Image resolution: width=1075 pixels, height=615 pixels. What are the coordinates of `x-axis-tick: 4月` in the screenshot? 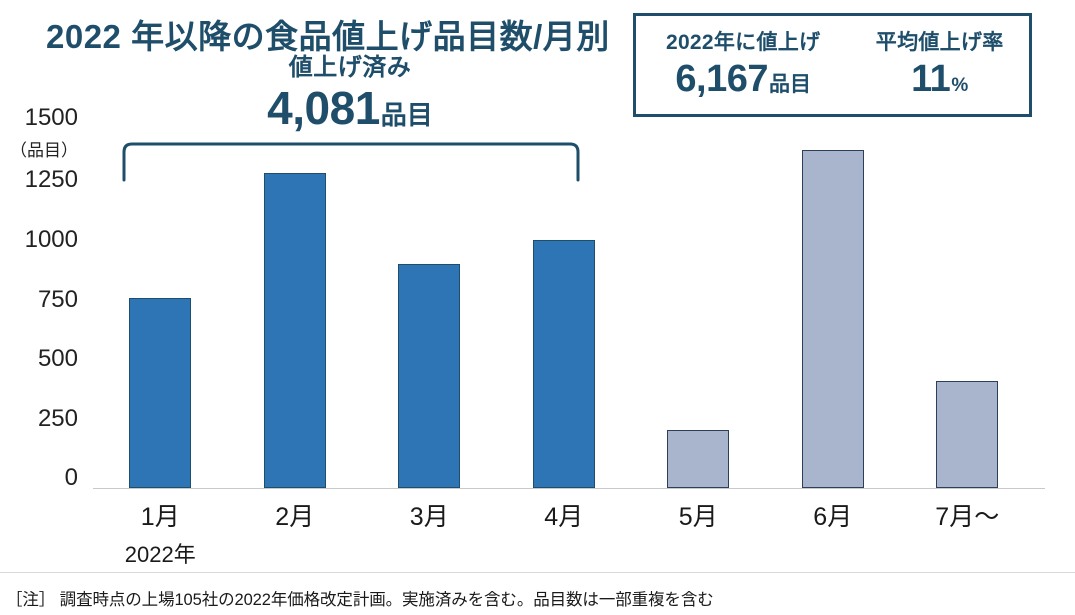 It's located at (564, 517).